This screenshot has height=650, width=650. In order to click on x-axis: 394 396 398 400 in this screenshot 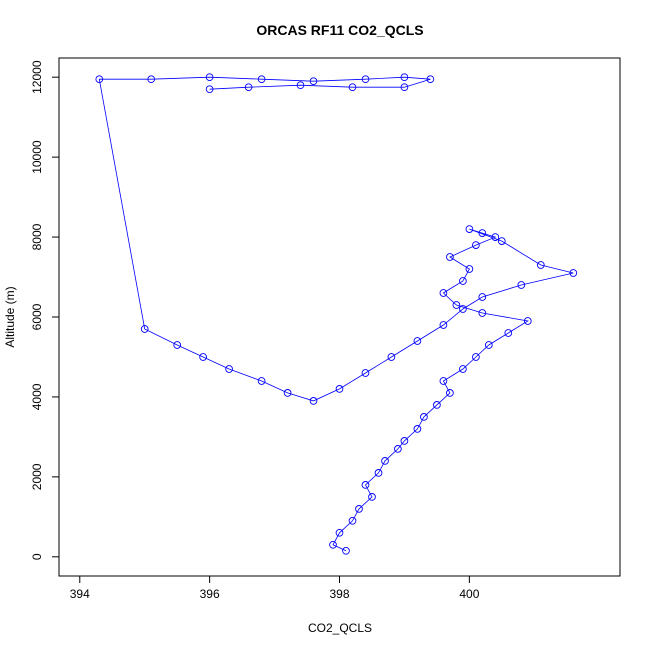, I will do `click(275, 588)`.